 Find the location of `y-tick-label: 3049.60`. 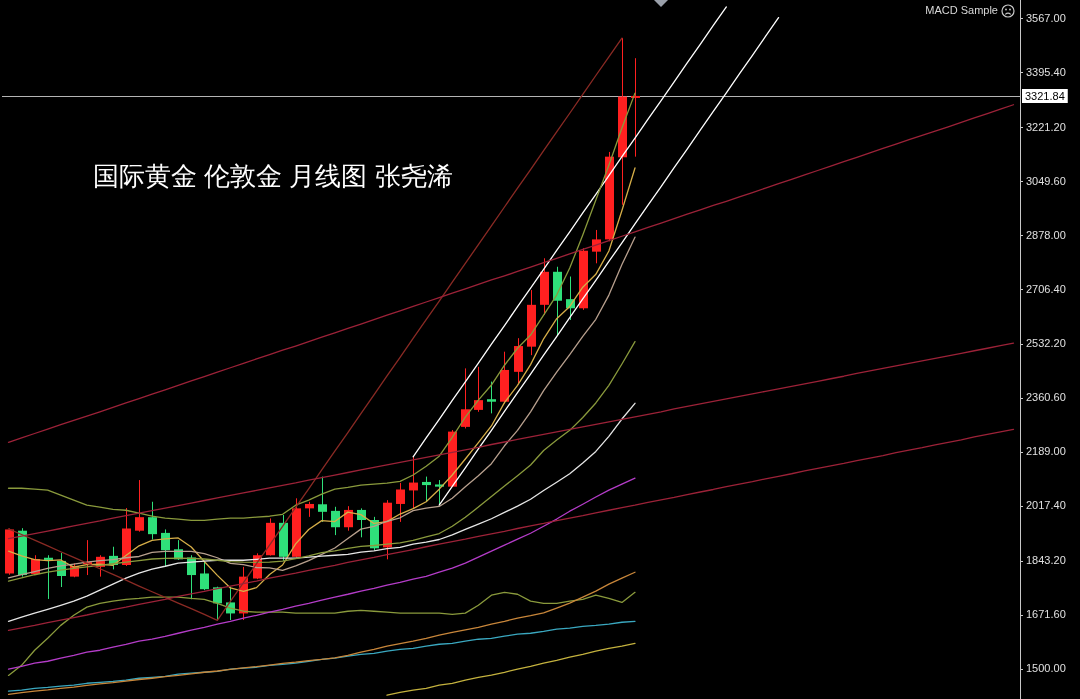

y-tick-label: 3049.60 is located at coordinates (1046, 180).